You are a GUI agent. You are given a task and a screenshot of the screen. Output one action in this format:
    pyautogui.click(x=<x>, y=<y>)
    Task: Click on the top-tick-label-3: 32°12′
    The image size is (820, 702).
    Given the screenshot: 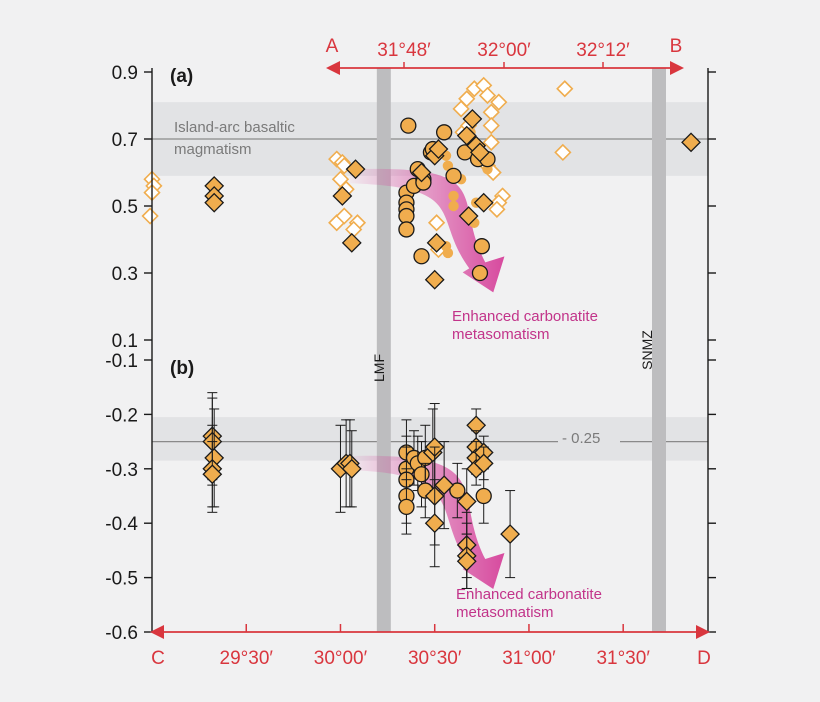 What is the action you would take?
    pyautogui.click(x=603, y=50)
    